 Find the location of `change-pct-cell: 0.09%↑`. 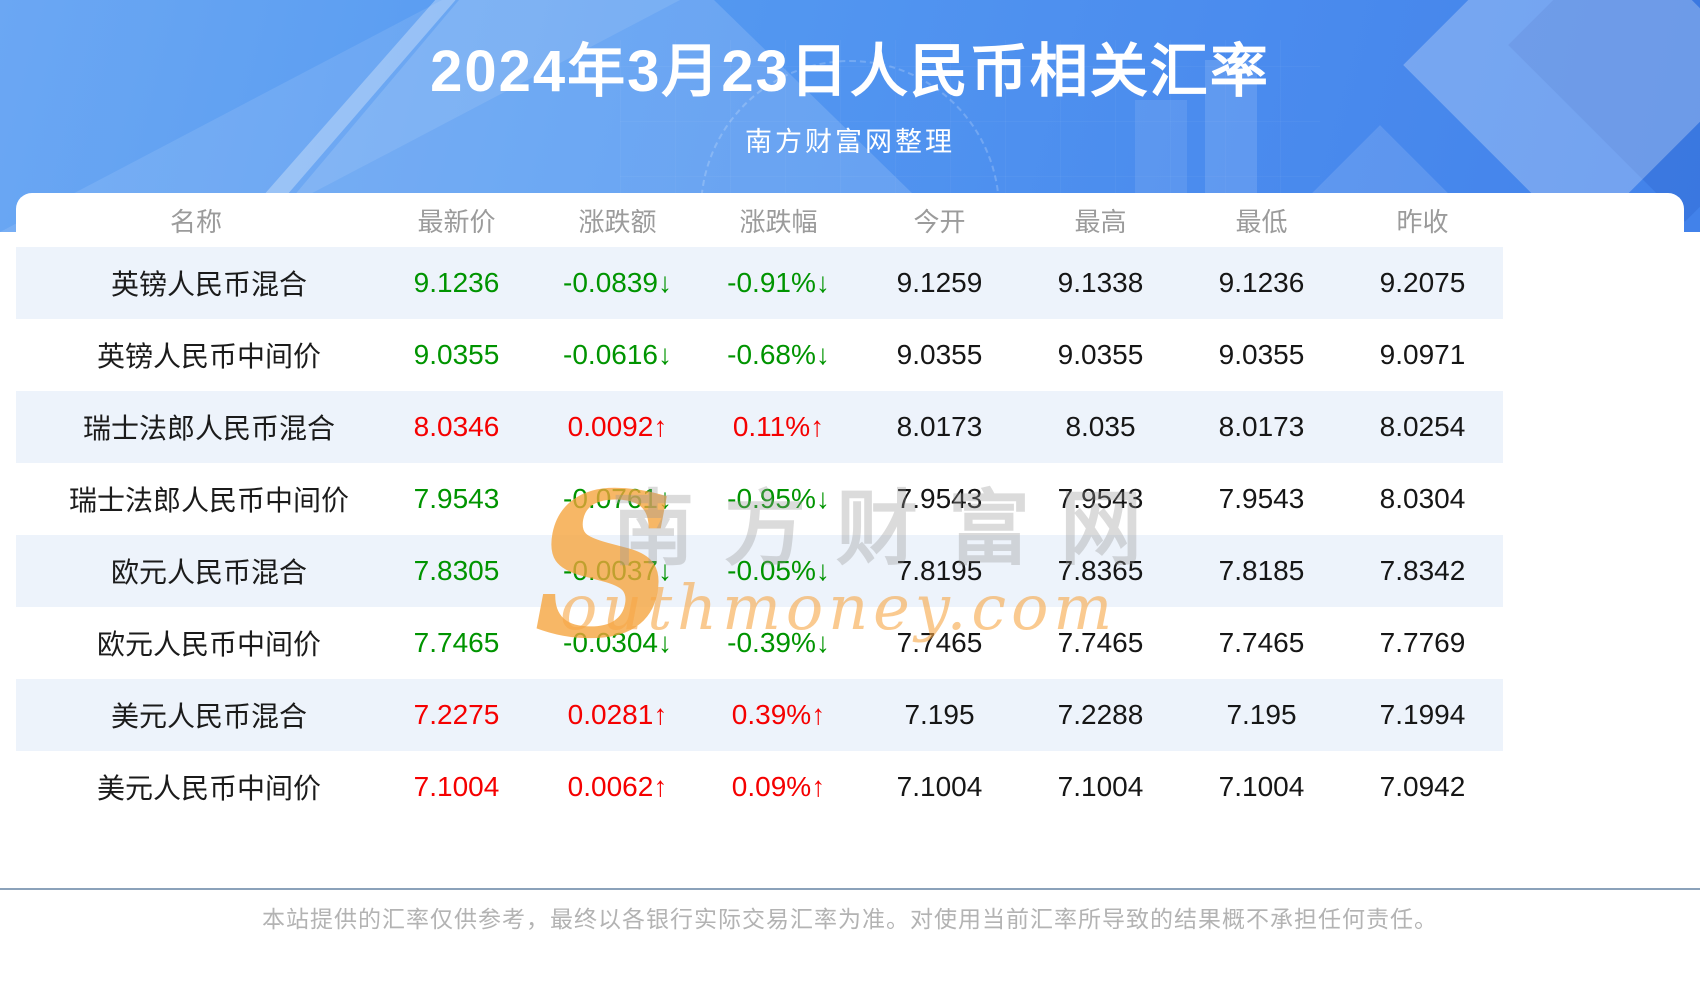

change-pct-cell: 0.09%↑ is located at coordinates (778, 786).